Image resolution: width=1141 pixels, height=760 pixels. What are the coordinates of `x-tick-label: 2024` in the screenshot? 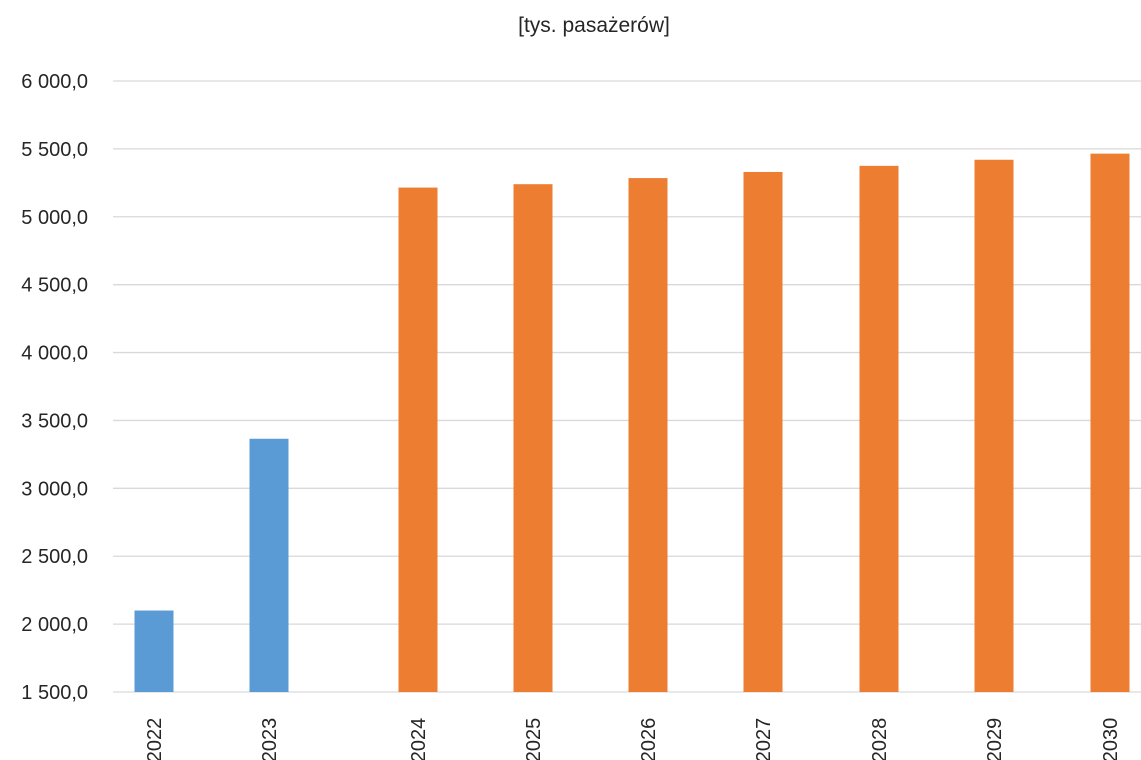 It's located at (419, 739).